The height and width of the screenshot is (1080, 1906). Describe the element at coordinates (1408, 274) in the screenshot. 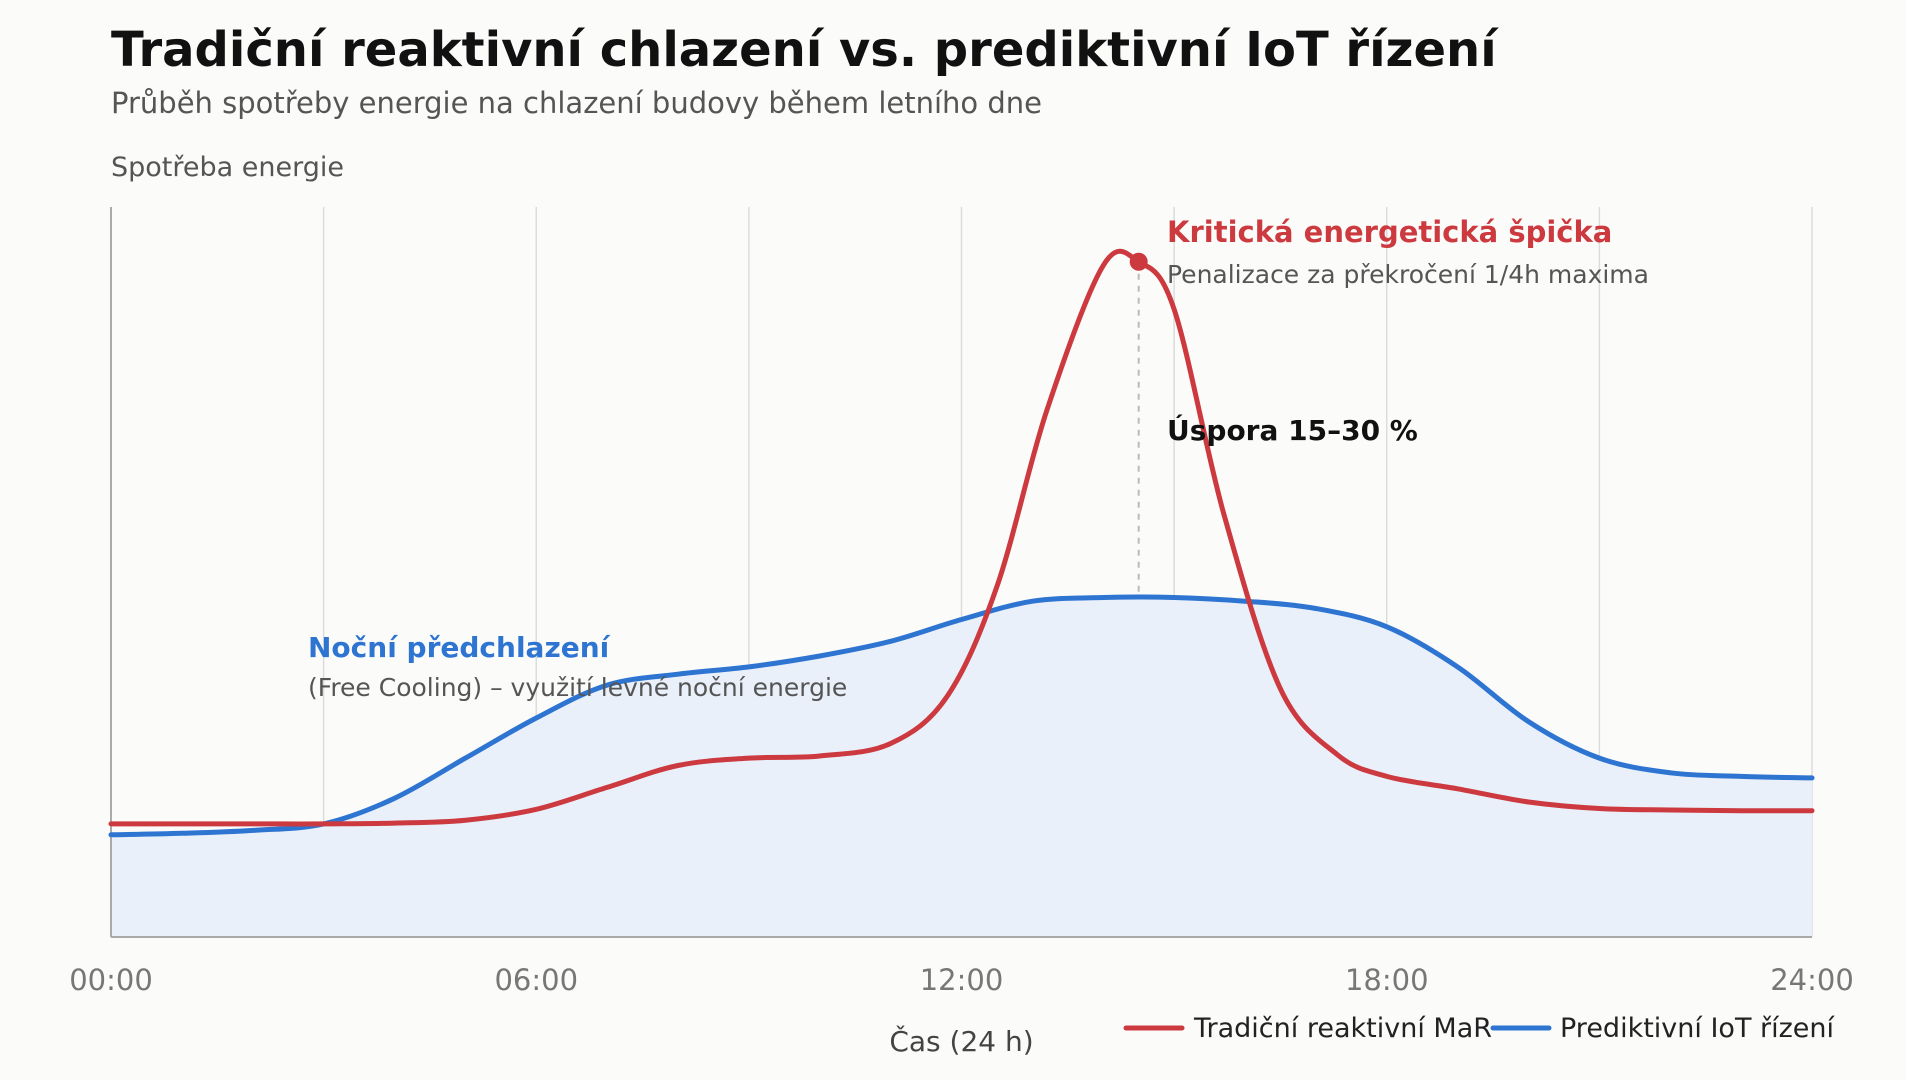

I see `peak-annotation-text: Penalizace za překročení 1/4h maxima` at that location.